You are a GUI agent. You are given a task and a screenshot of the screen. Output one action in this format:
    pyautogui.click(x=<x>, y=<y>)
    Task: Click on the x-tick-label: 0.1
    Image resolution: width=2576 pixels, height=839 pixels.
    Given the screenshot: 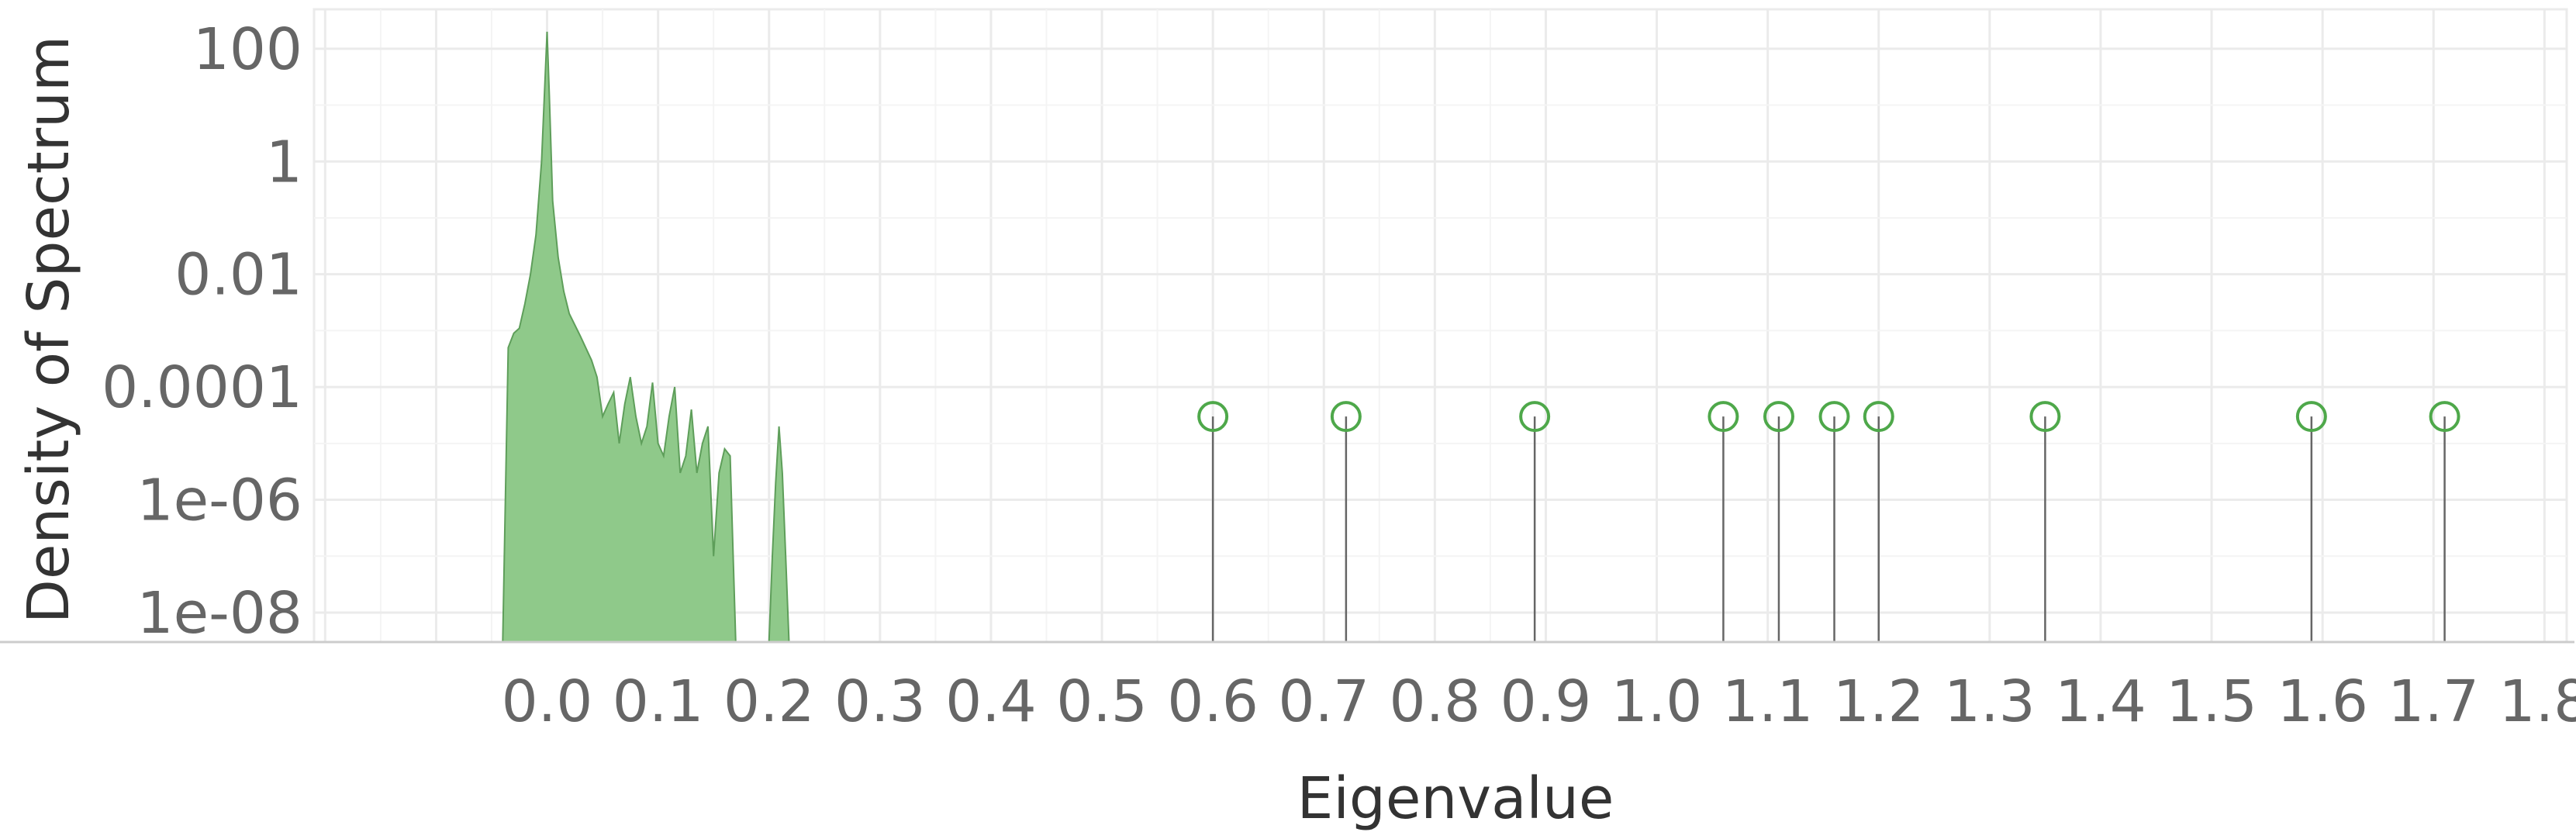 What is the action you would take?
    pyautogui.click(x=658, y=702)
    